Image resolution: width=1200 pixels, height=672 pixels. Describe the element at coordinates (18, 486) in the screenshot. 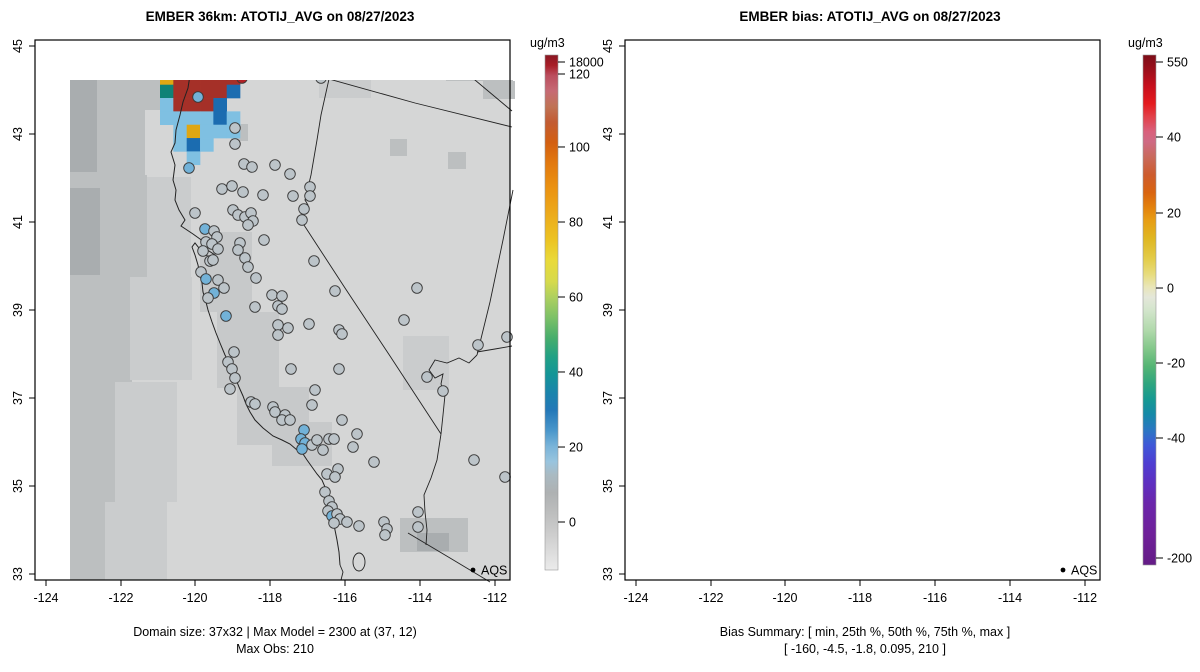

I see `y-tick-label: 35` at that location.